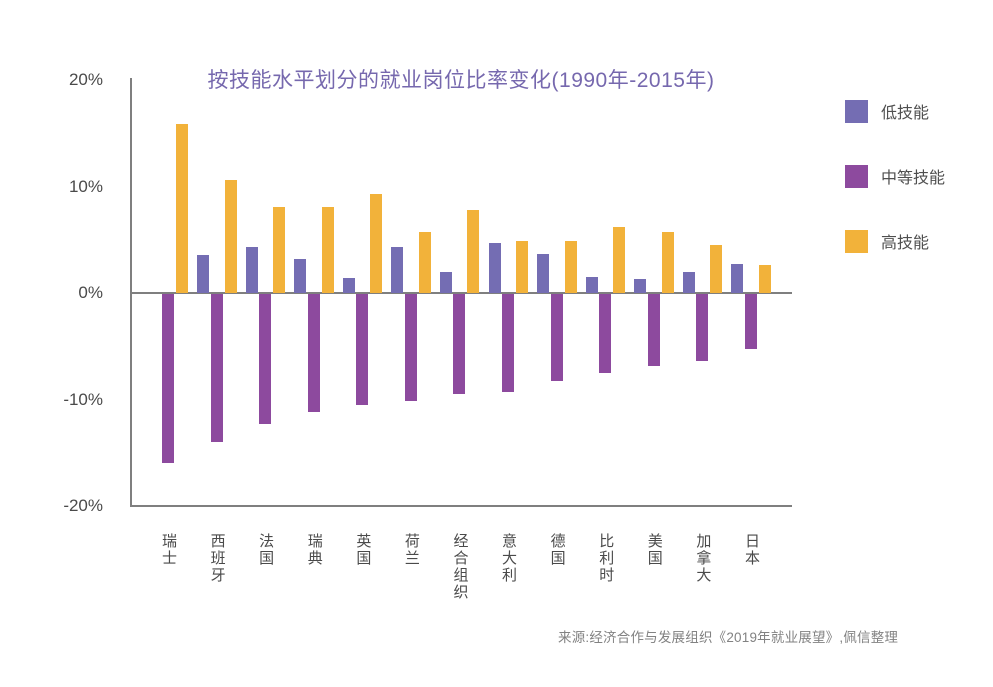  Describe the element at coordinates (85, 79) in the screenshot. I see `y-tick-label: 20%` at that location.